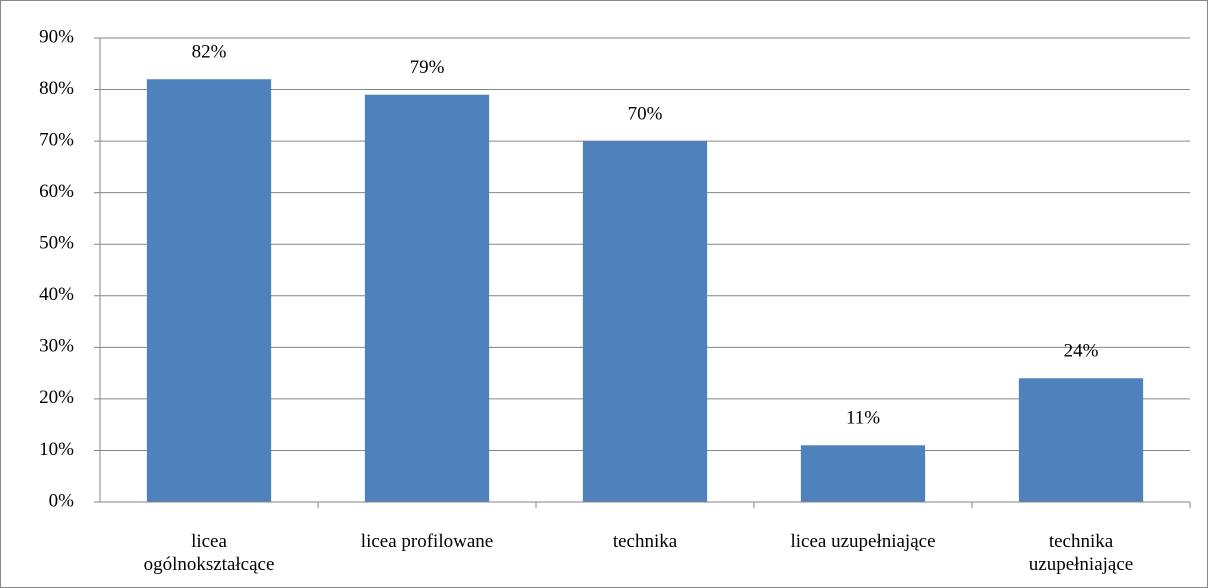 The height and width of the screenshot is (588, 1208). I want to click on data-label: 11%, so click(863, 418).